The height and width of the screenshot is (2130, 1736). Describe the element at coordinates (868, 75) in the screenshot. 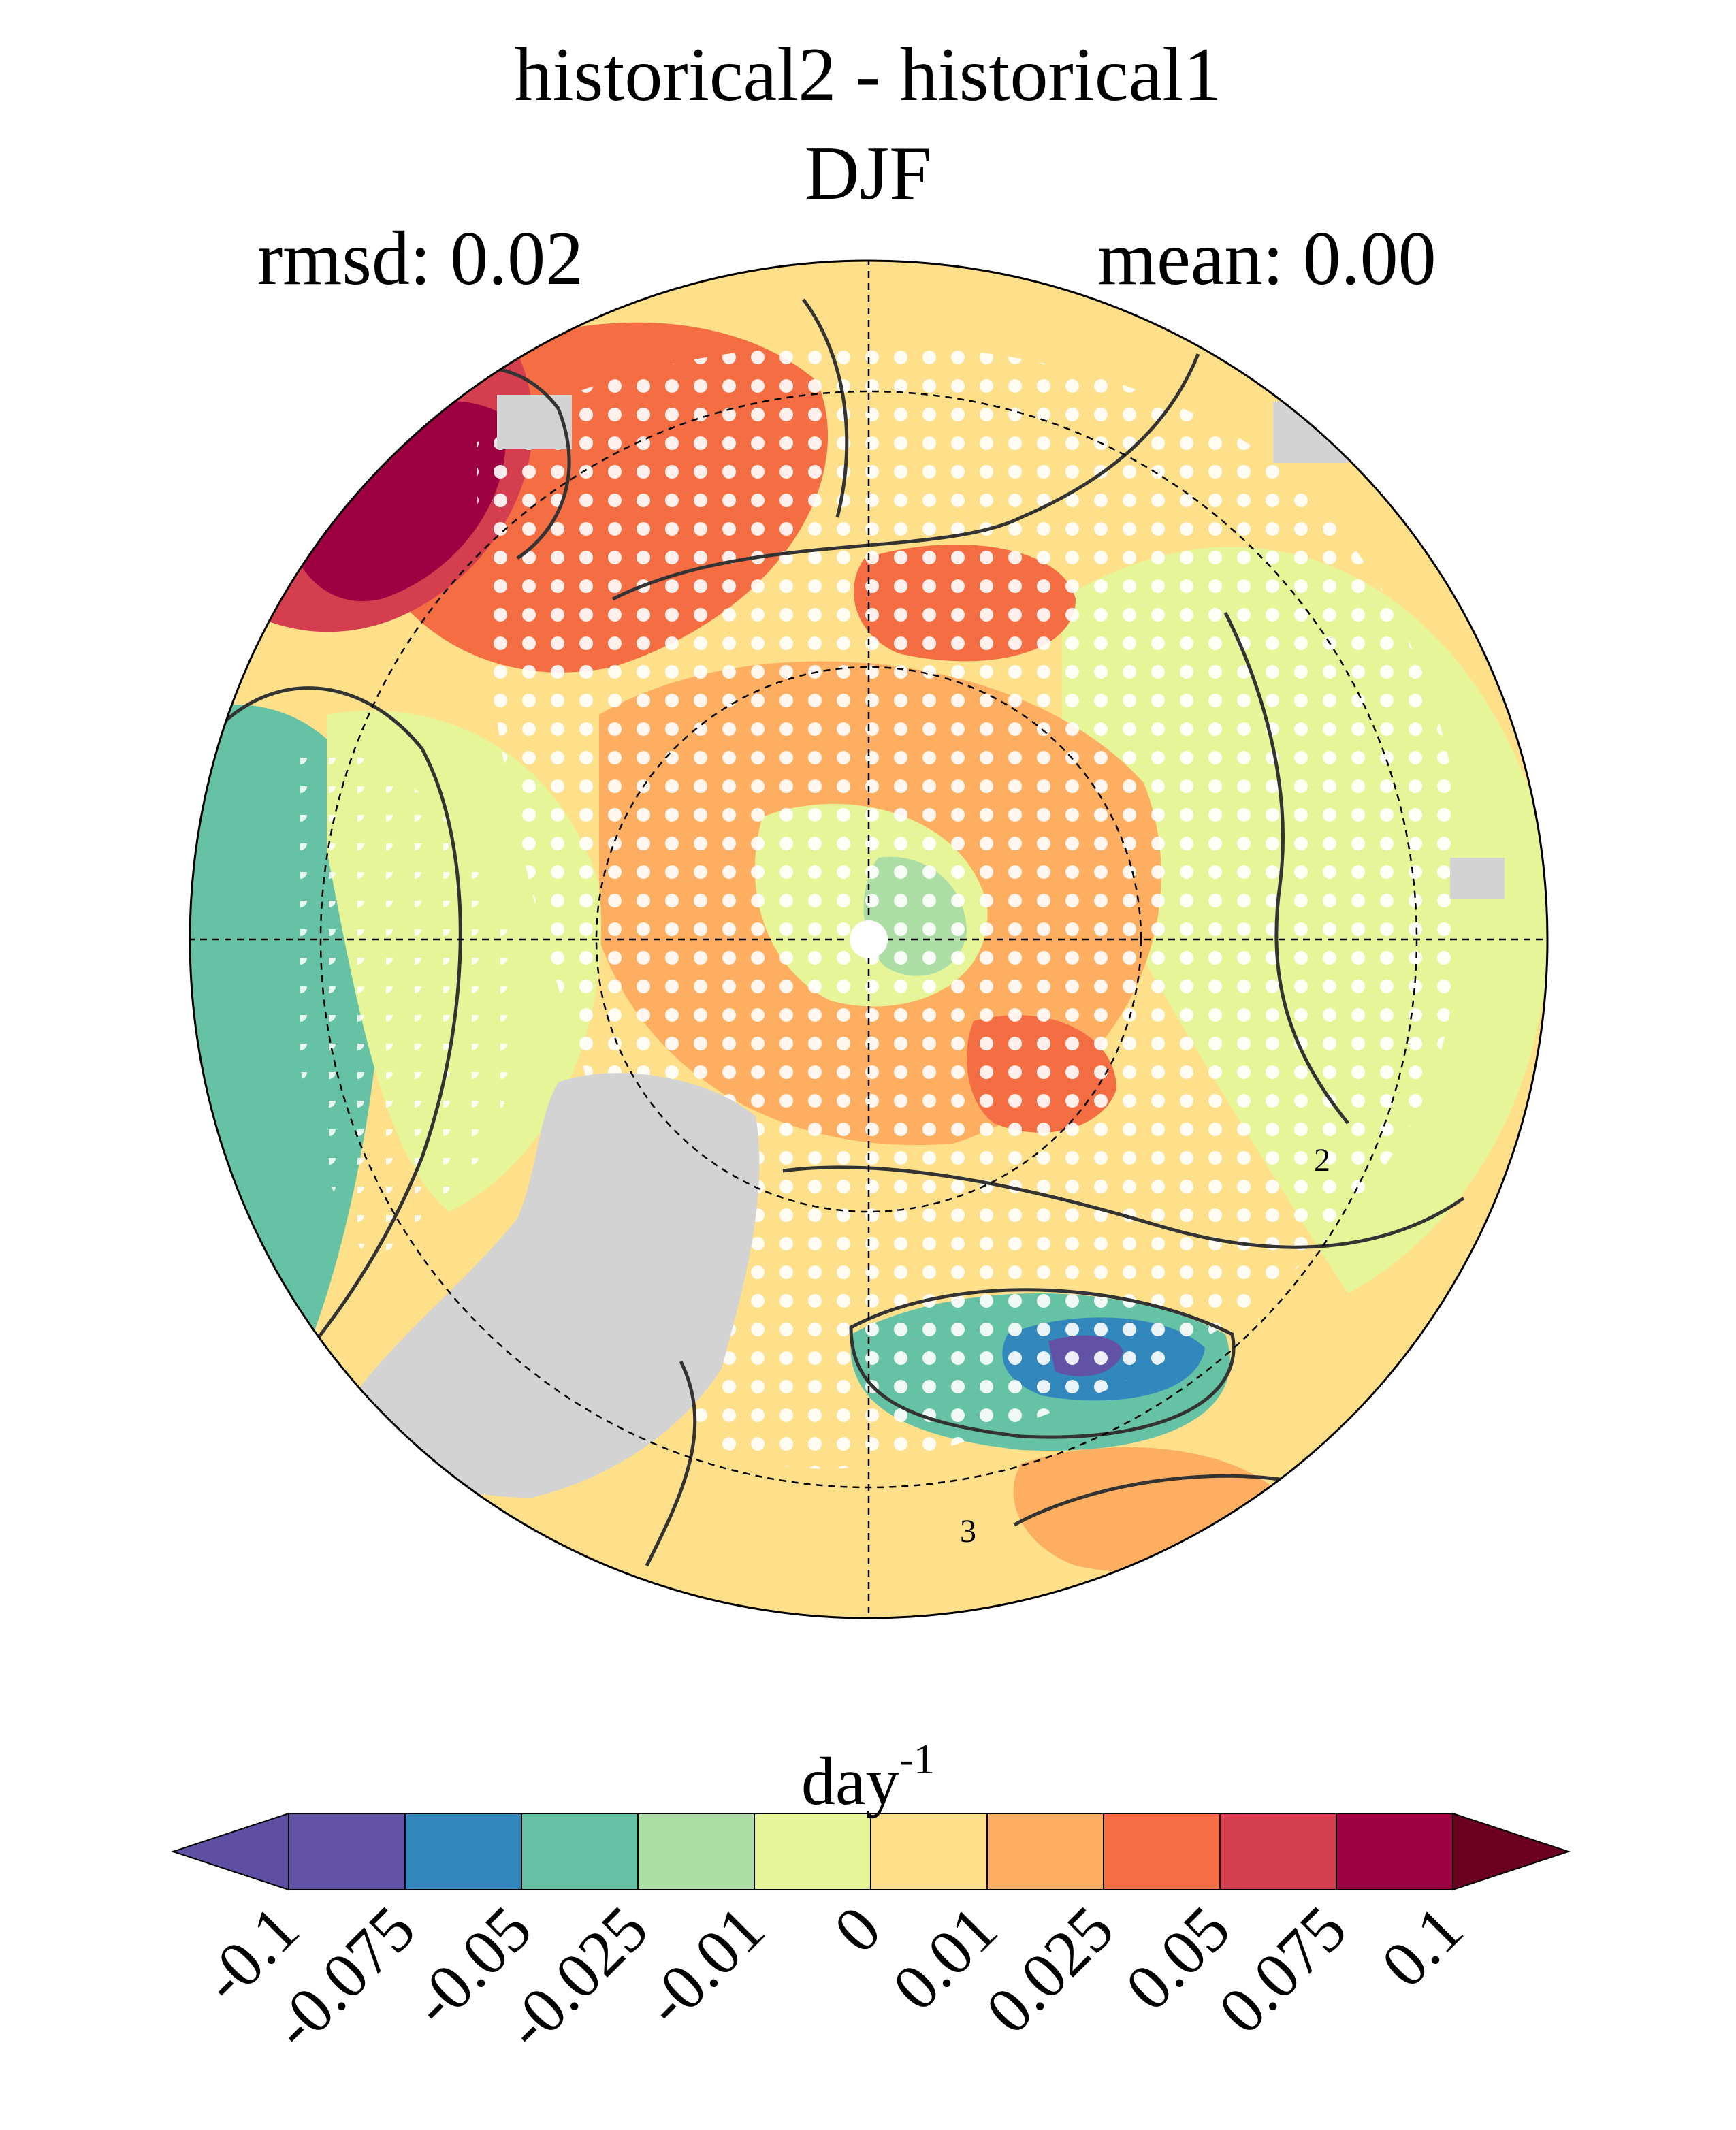

I see `chart-title: historical2 - historical1` at that location.